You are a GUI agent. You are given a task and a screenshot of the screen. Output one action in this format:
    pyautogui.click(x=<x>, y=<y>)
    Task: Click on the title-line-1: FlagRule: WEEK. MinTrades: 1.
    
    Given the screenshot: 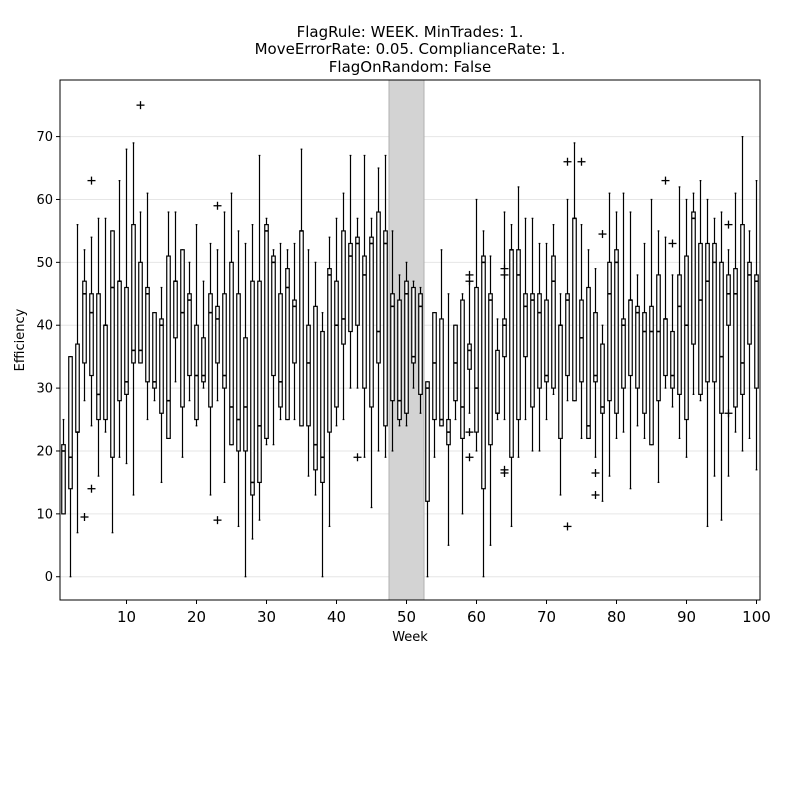 What is the action you would take?
    pyautogui.click(x=410, y=32)
    